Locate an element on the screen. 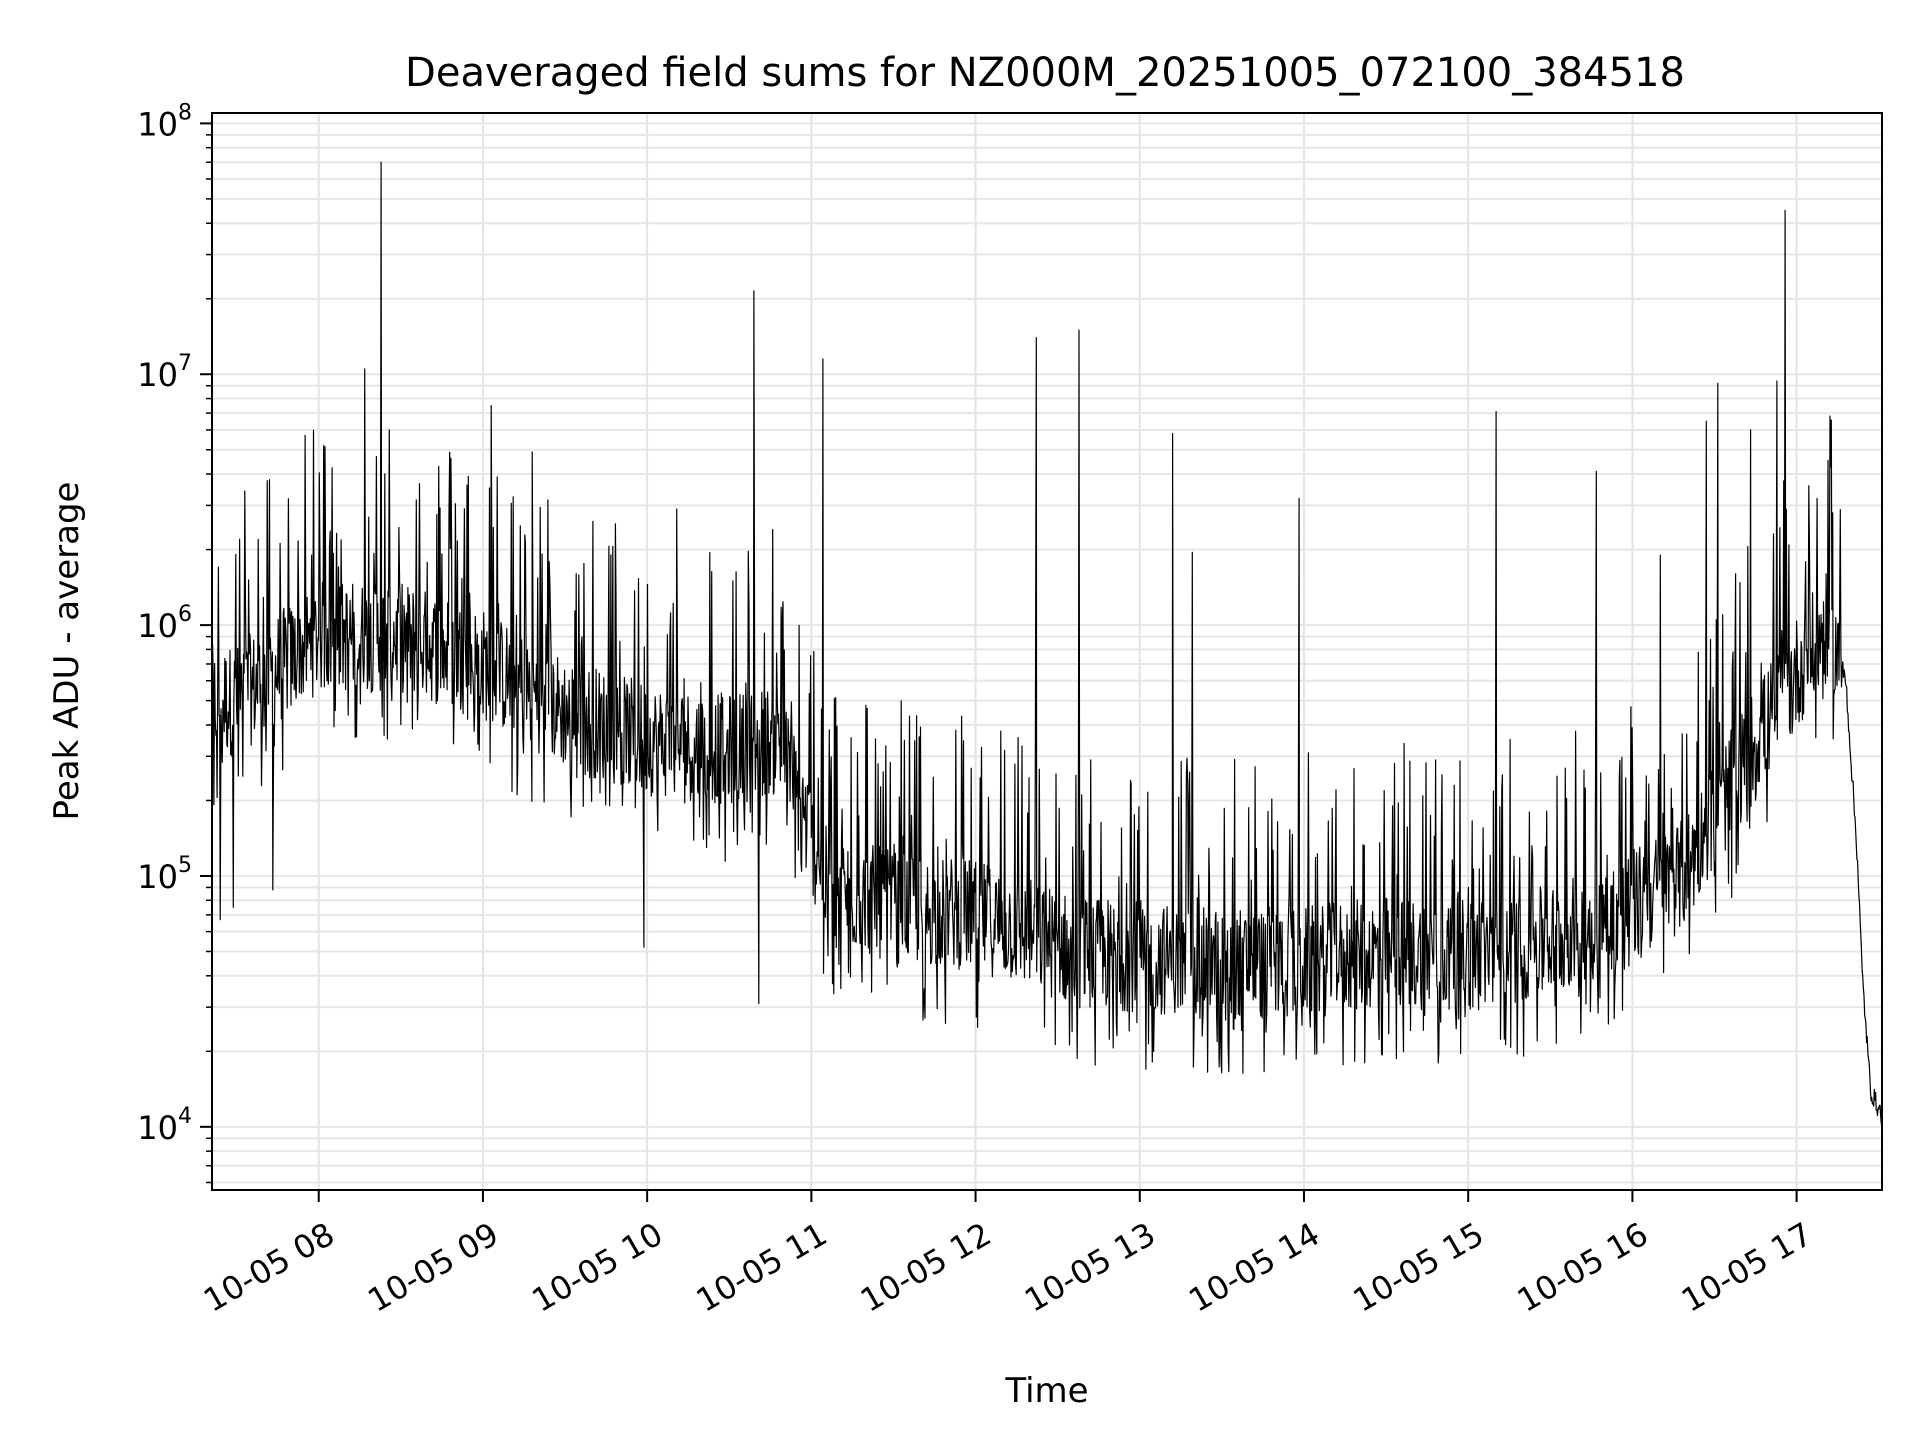 The width and height of the screenshot is (1920, 1440). y-axis-title: Peak ADU - average is located at coordinates (67, 651).